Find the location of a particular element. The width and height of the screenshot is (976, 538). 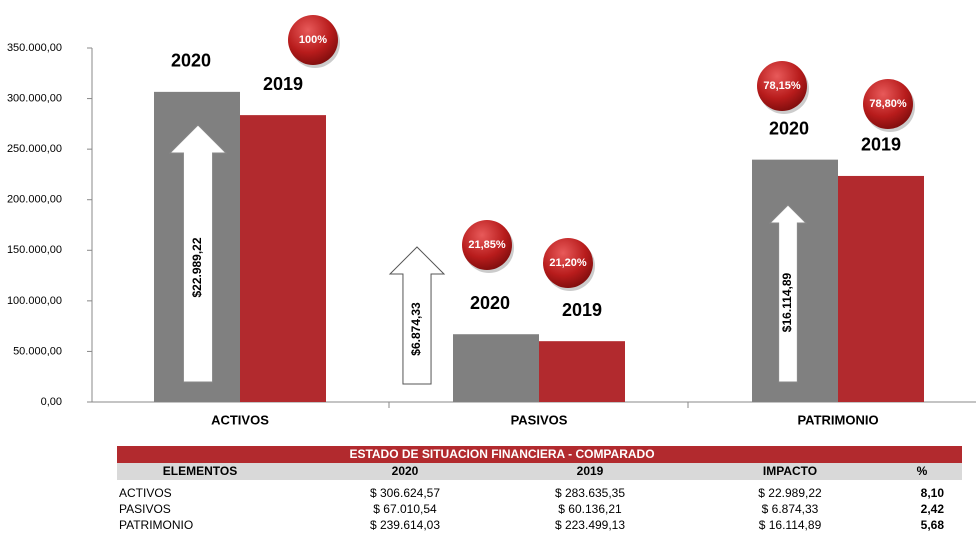

percent-label: 78,80% is located at coordinates (888, 104).